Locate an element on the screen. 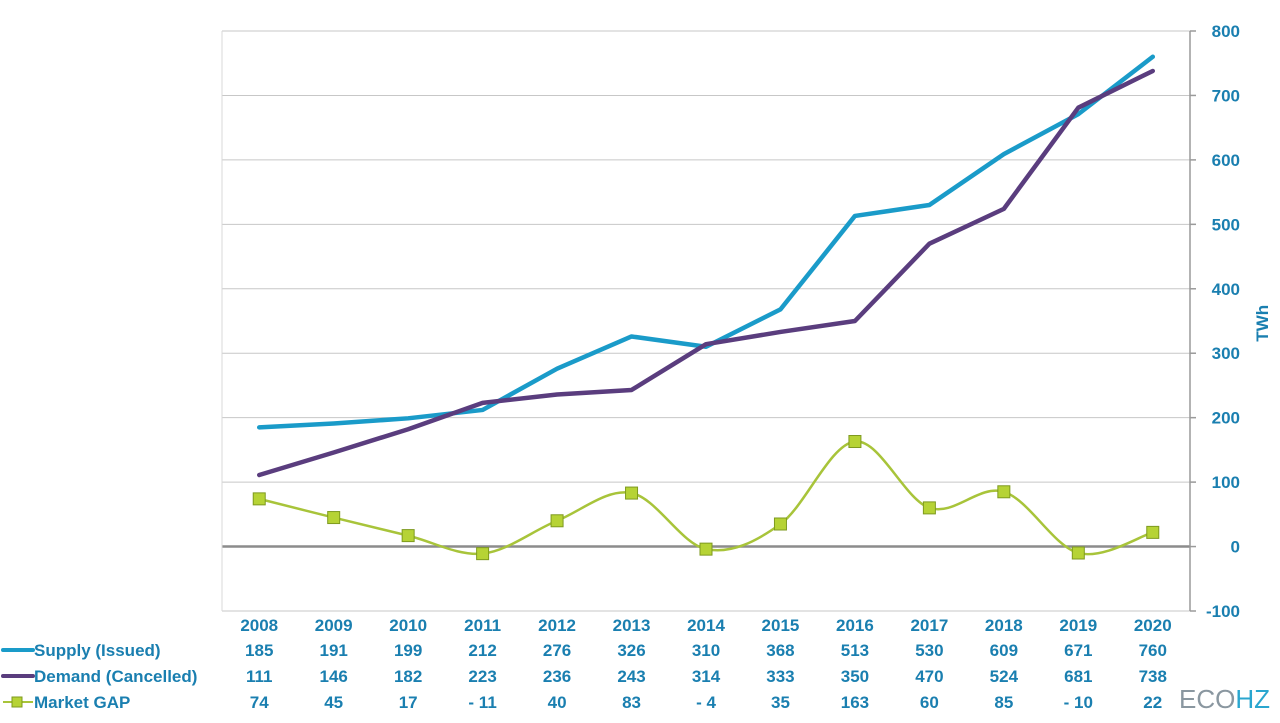 This screenshot has width=1280, height=723. y-tick-label: -100 is located at coordinates (1223, 611).